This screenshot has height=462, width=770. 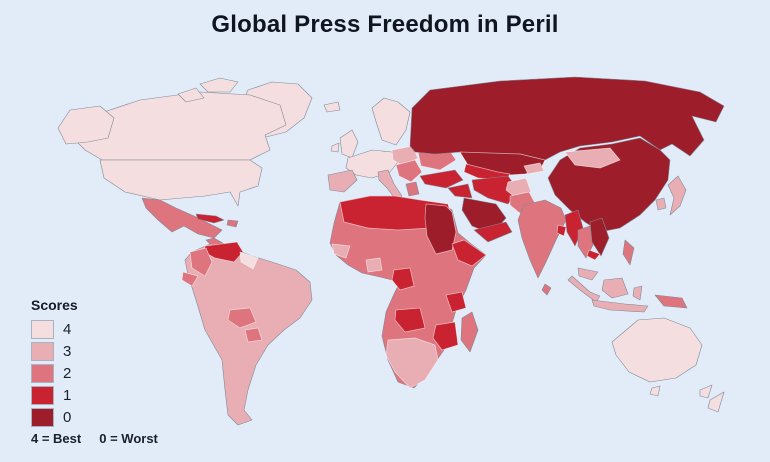 What do you see at coordinates (534, 168) in the screenshot?
I see `region-kyrgyzstan` at bounding box center [534, 168].